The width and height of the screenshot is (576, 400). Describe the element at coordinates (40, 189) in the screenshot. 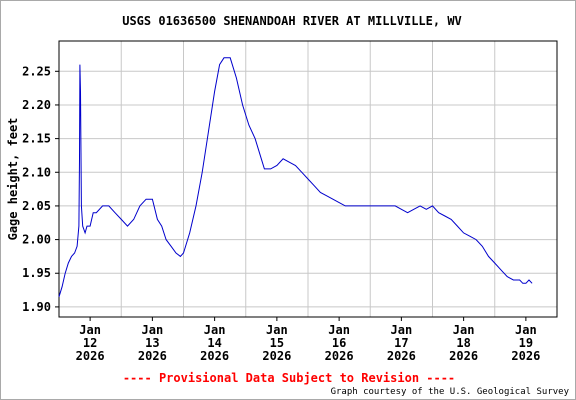

I see `y-axis-ticks: 1.90 1.95 2.00 2.05 2.10 2.15 2.20 2.25` at that location.